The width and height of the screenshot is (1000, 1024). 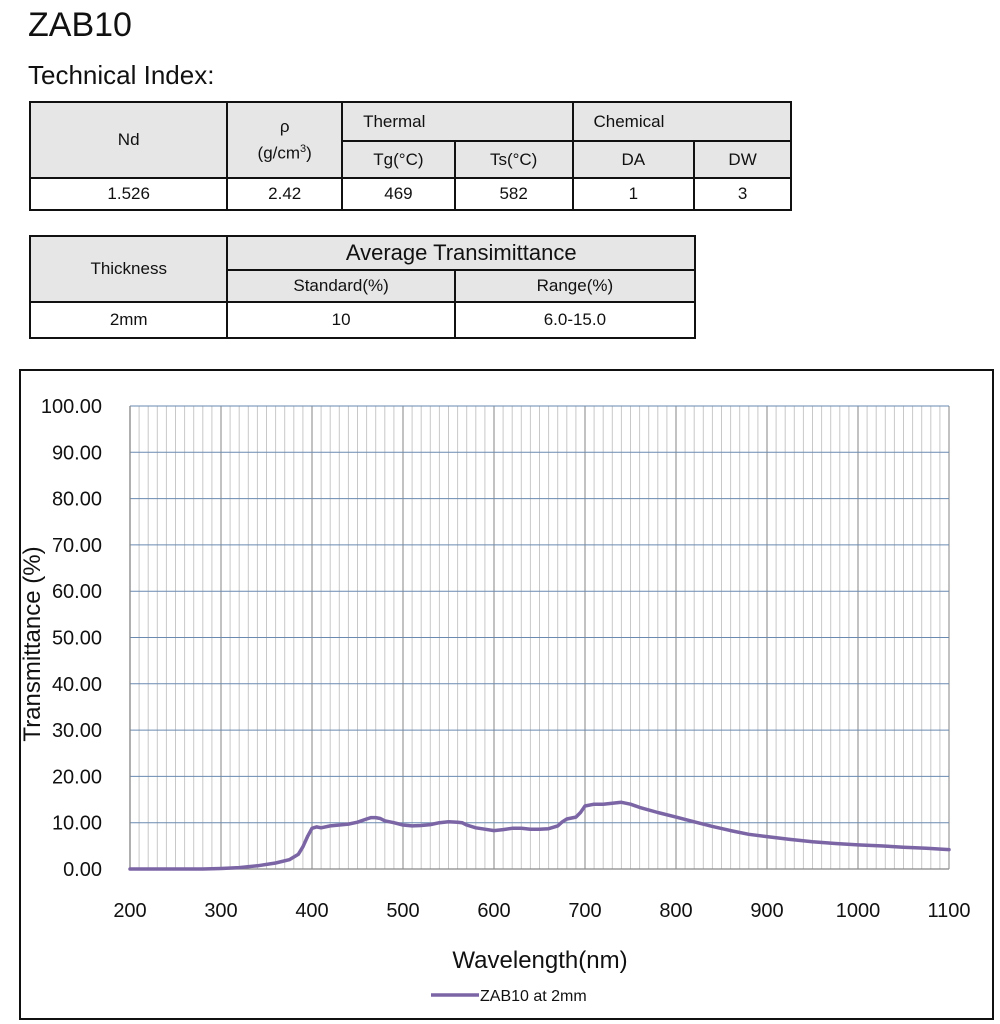 What do you see at coordinates (766, 911) in the screenshot?
I see `x-tick-label: 900` at bounding box center [766, 911].